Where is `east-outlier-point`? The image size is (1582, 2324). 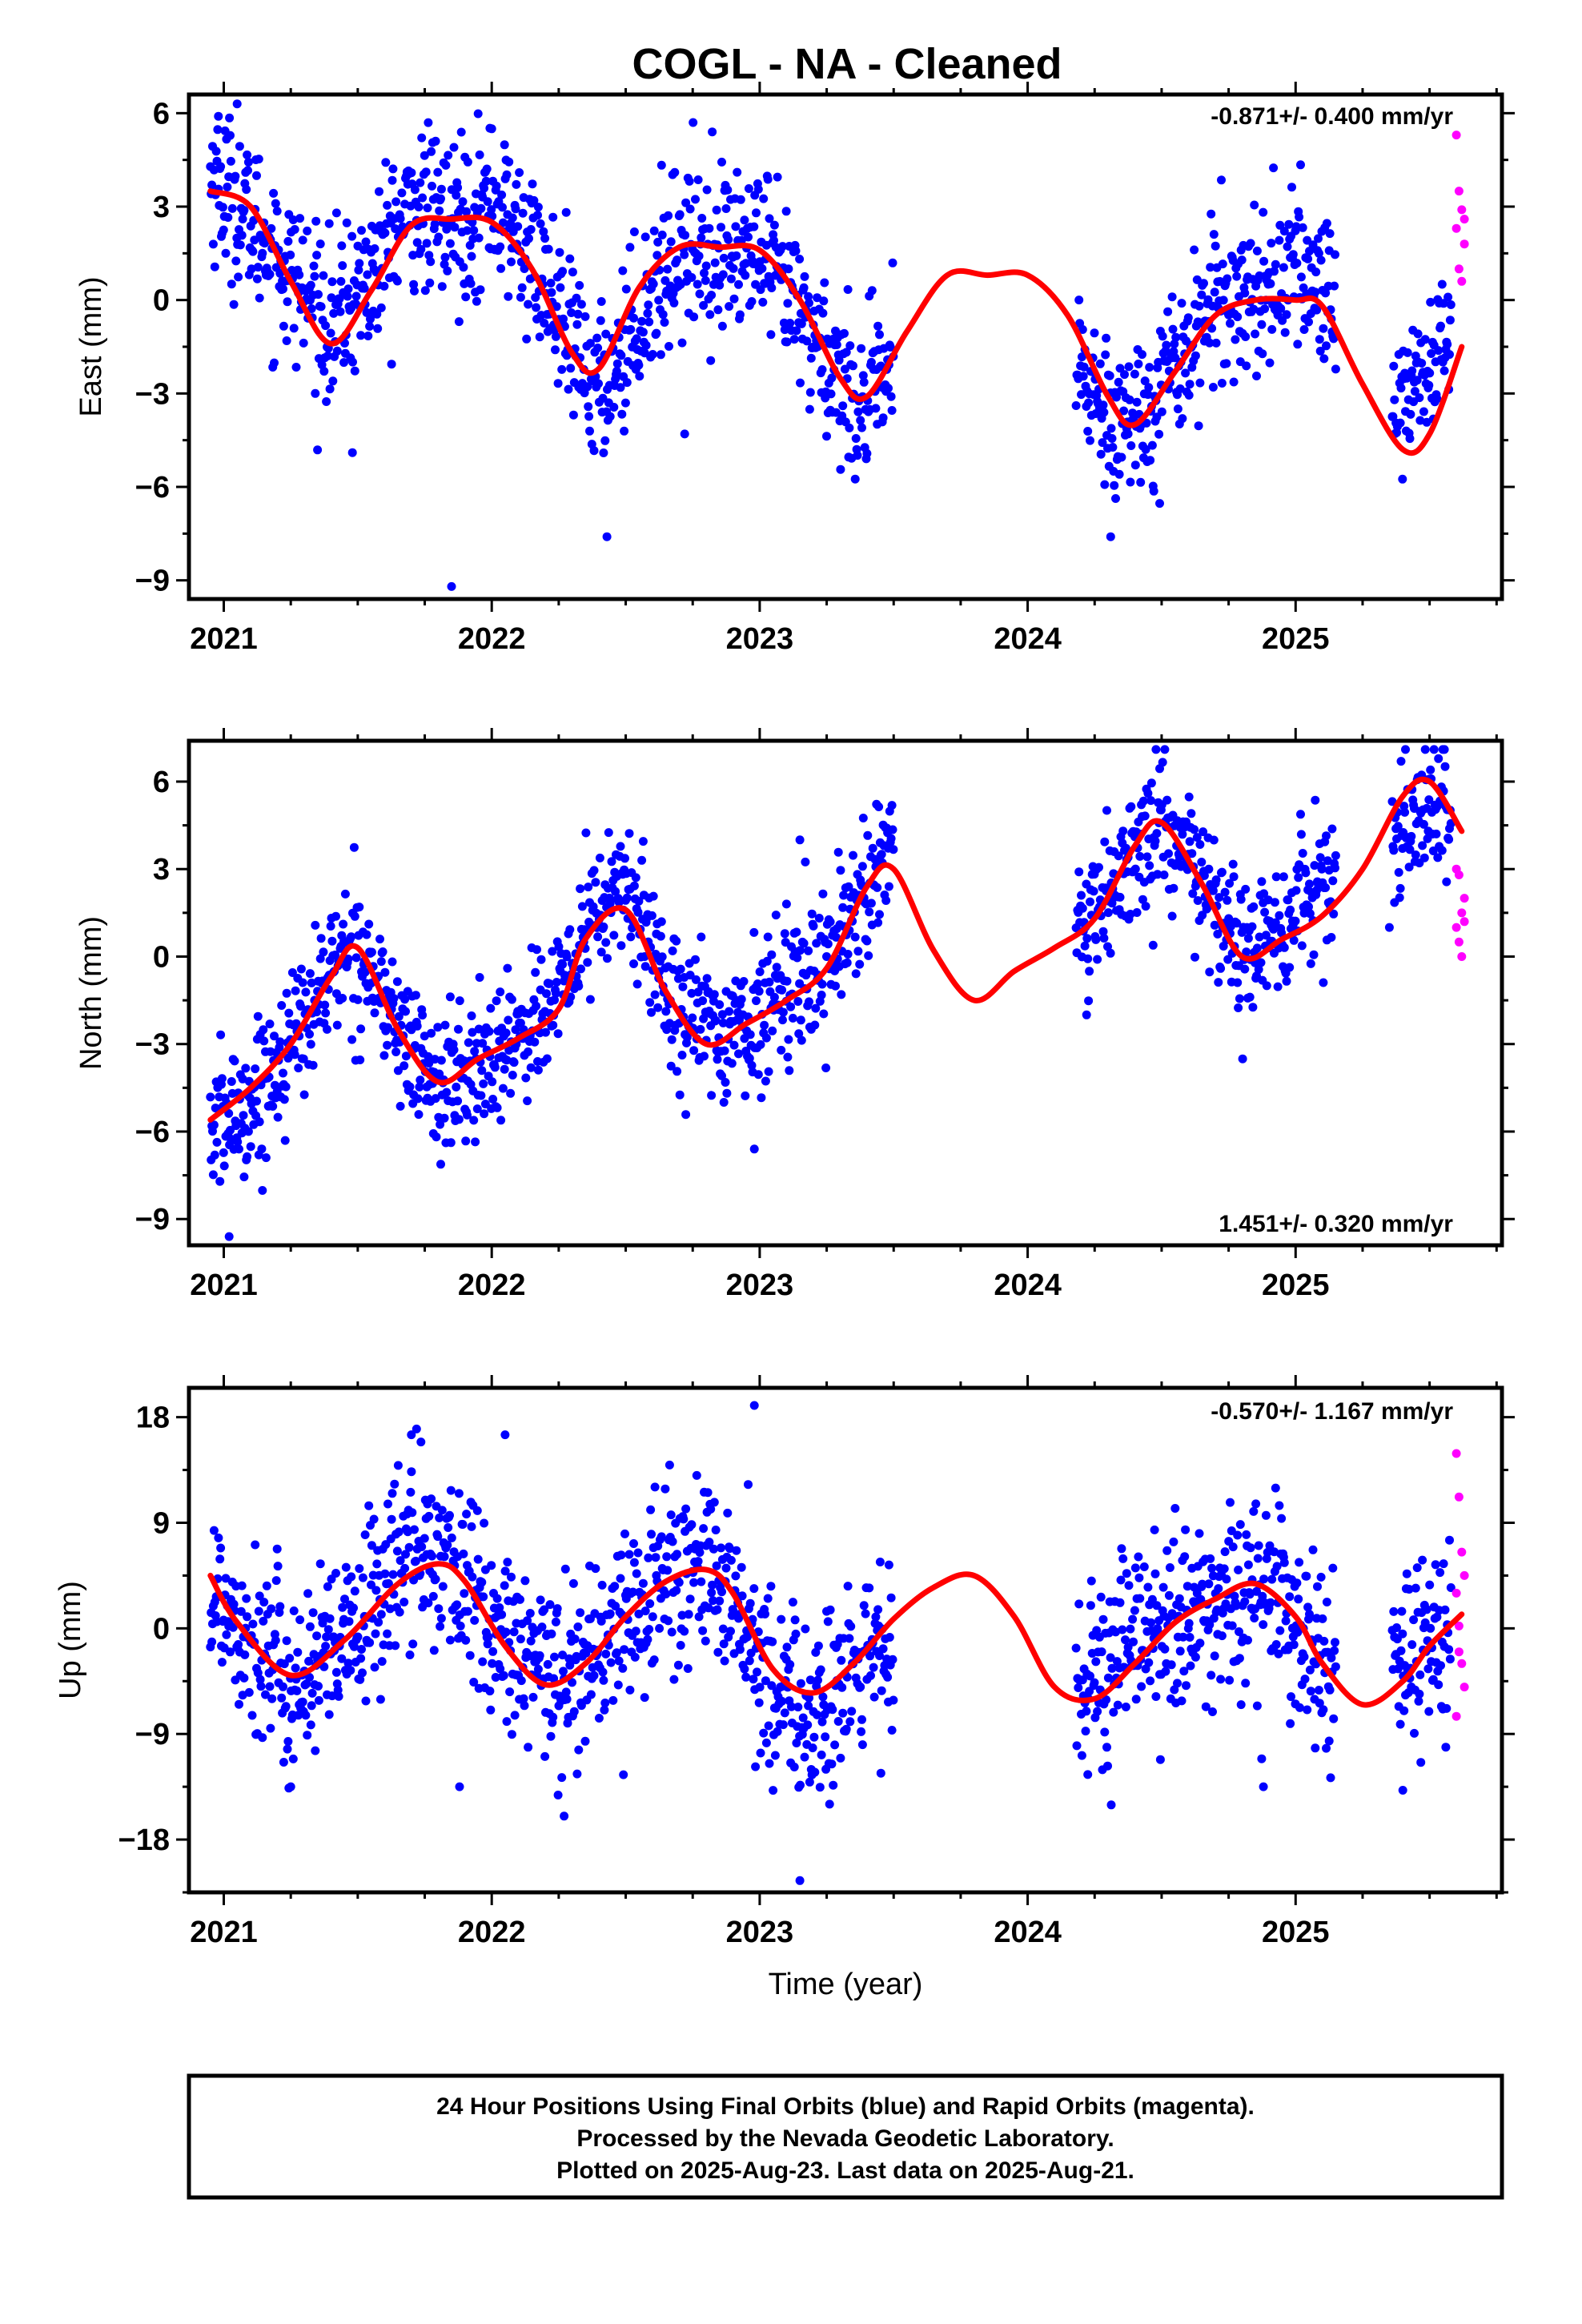 east-outlier-point is located at coordinates (352, 452).